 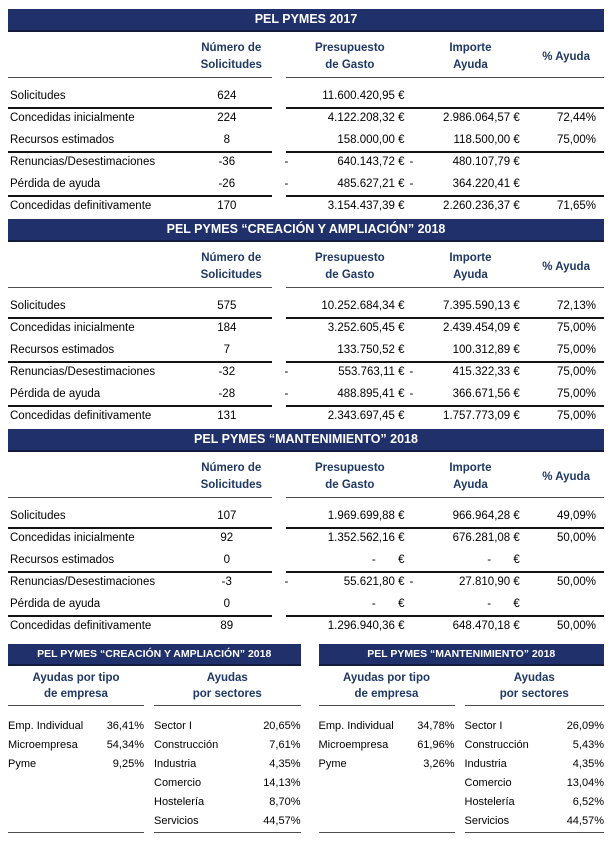 I want to click on dist-row-value: 5,43%, so click(x=588, y=744).